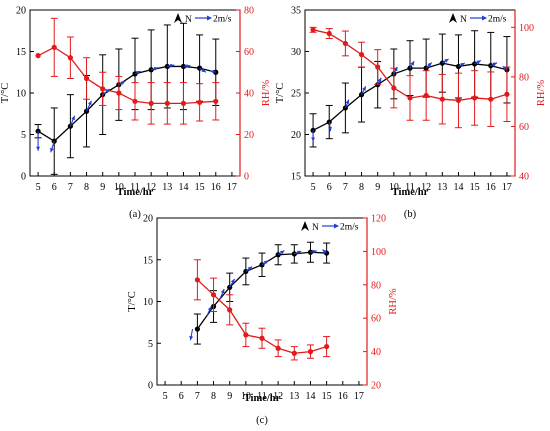 This screenshot has height=431, width=550. I want to click on y-left-tick-label: 30, so click(296, 52).